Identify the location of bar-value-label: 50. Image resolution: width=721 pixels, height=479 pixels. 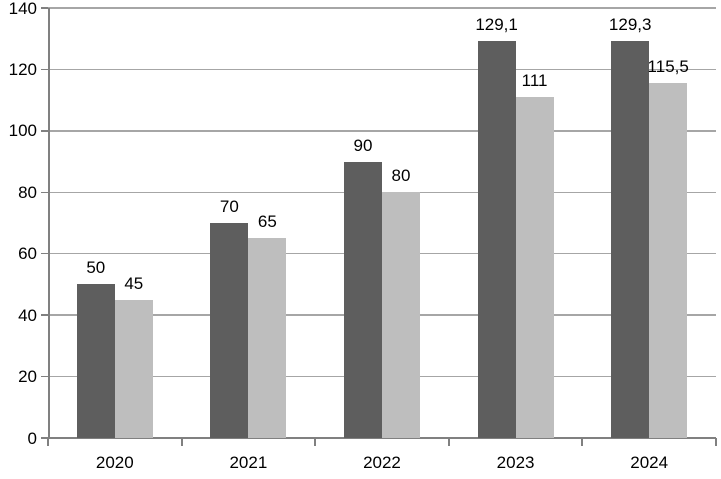
(96, 268).